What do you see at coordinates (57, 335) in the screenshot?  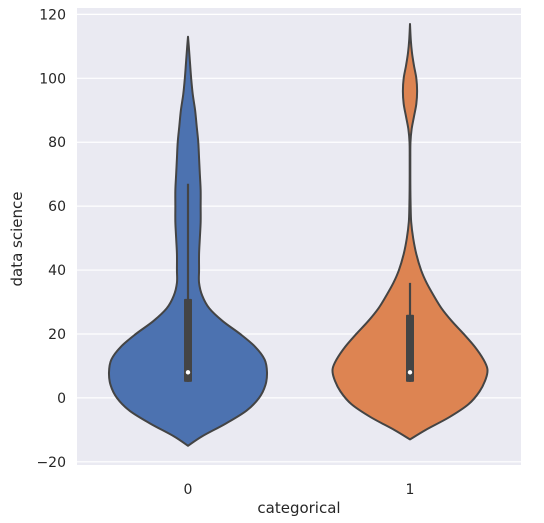 I see `y-tick-label: 20` at bounding box center [57, 335].